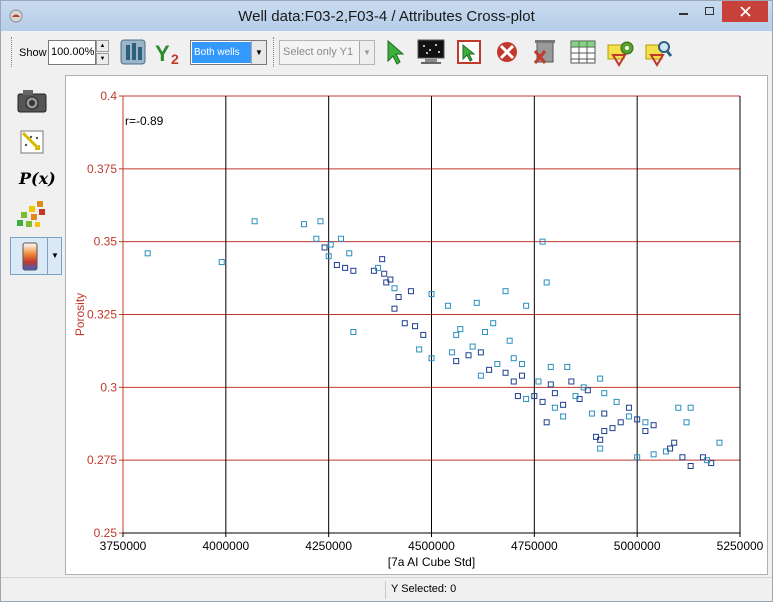 The height and width of the screenshot is (602, 773). What do you see at coordinates (102, 169) in the screenshot?
I see `y-tick-label: 0.375` at bounding box center [102, 169].